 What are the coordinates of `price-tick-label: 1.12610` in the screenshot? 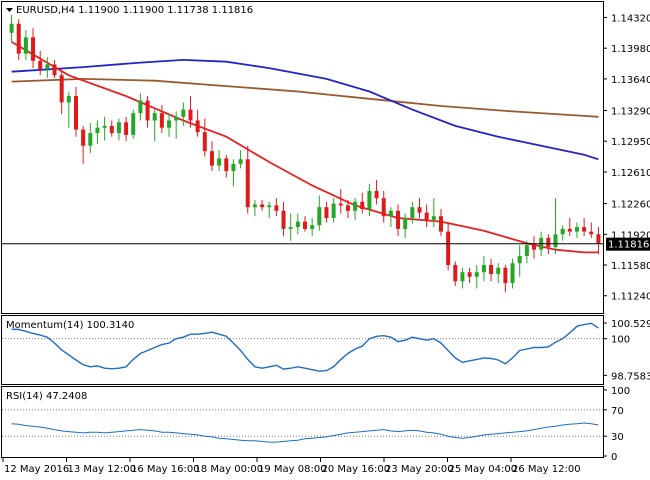 It's located at (630, 173).